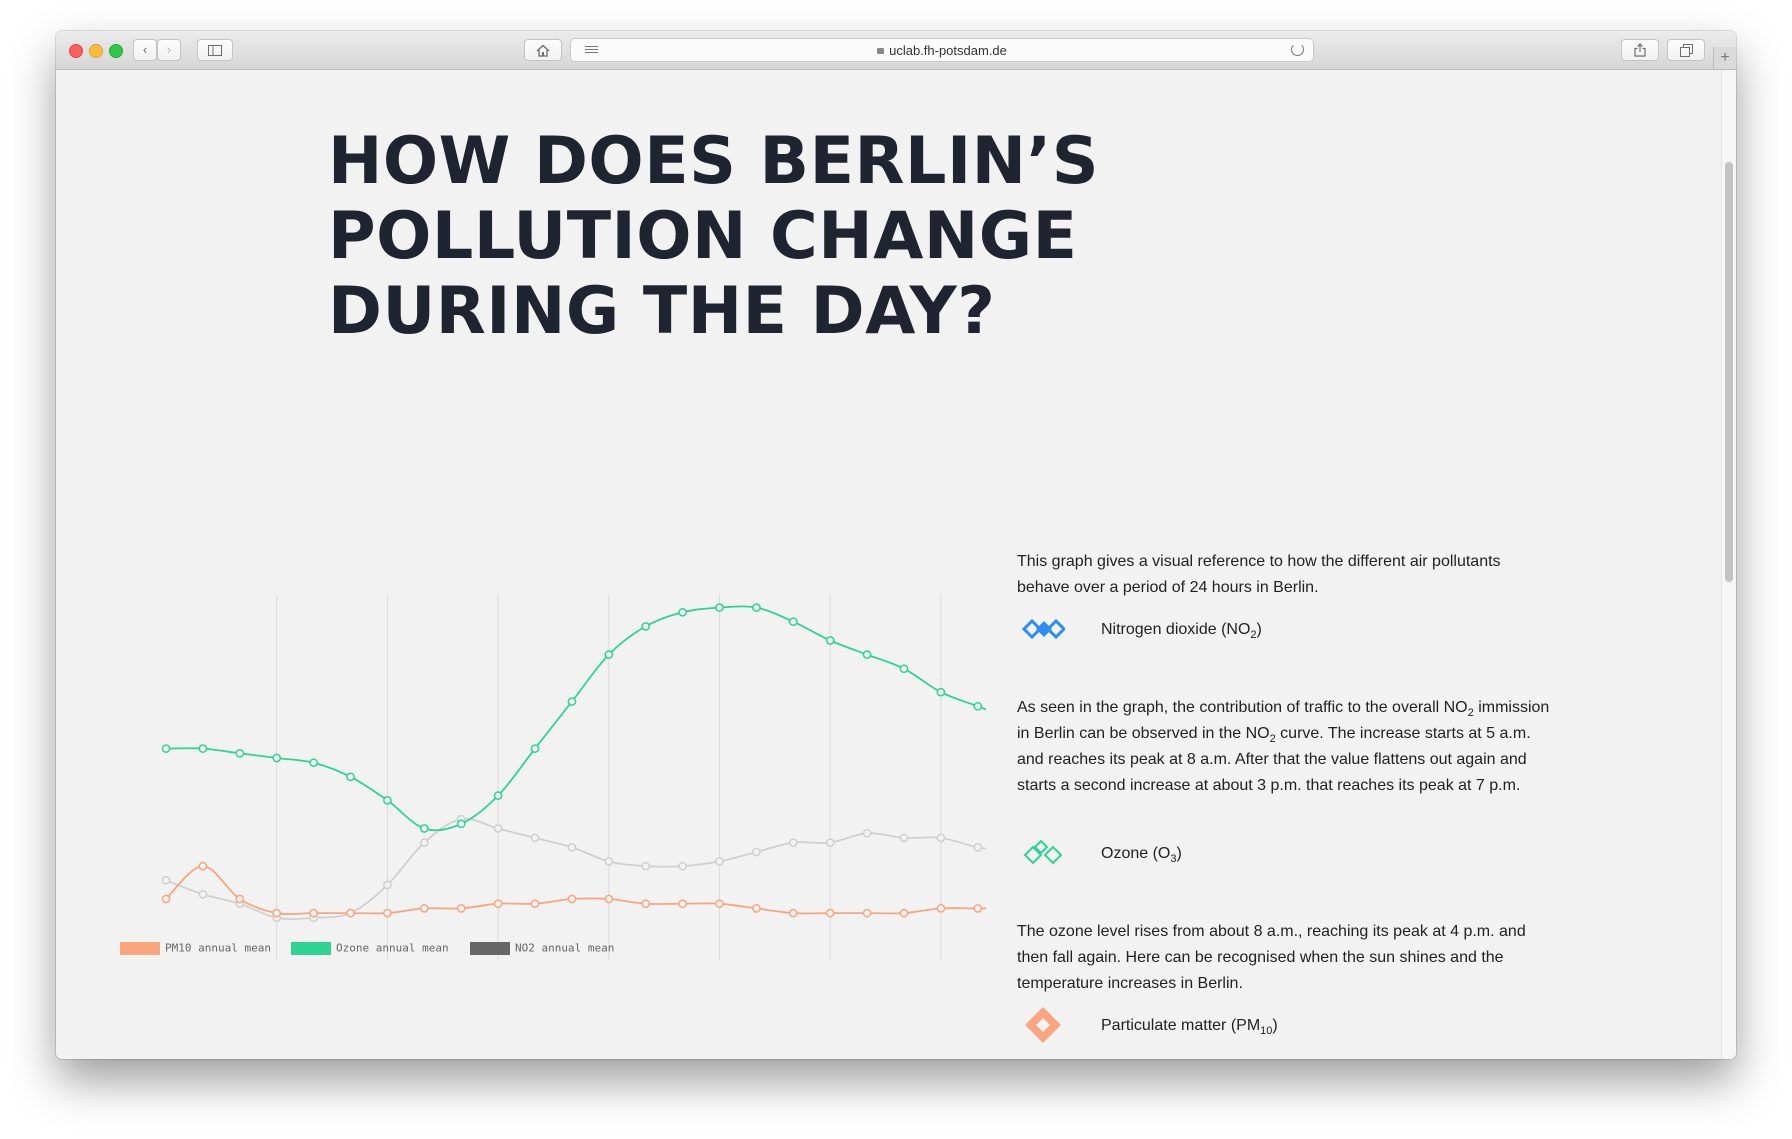 The height and width of the screenshot is (1139, 1792). I want to click on pollutant-no2: Nitrogen dioxide (NO2), so click(1287, 629).